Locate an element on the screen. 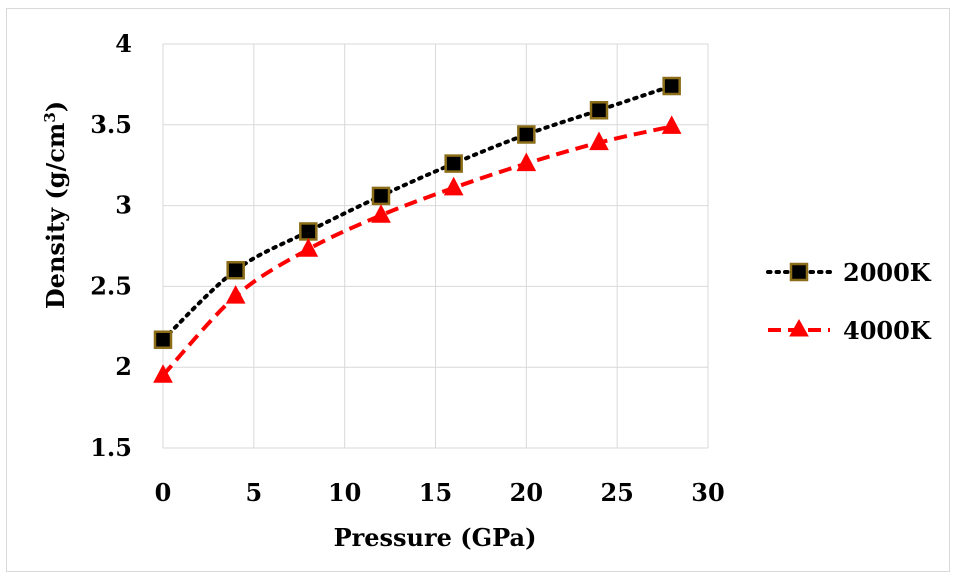 The height and width of the screenshot is (580, 958). x-tick-label: 15 is located at coordinates (435, 492).